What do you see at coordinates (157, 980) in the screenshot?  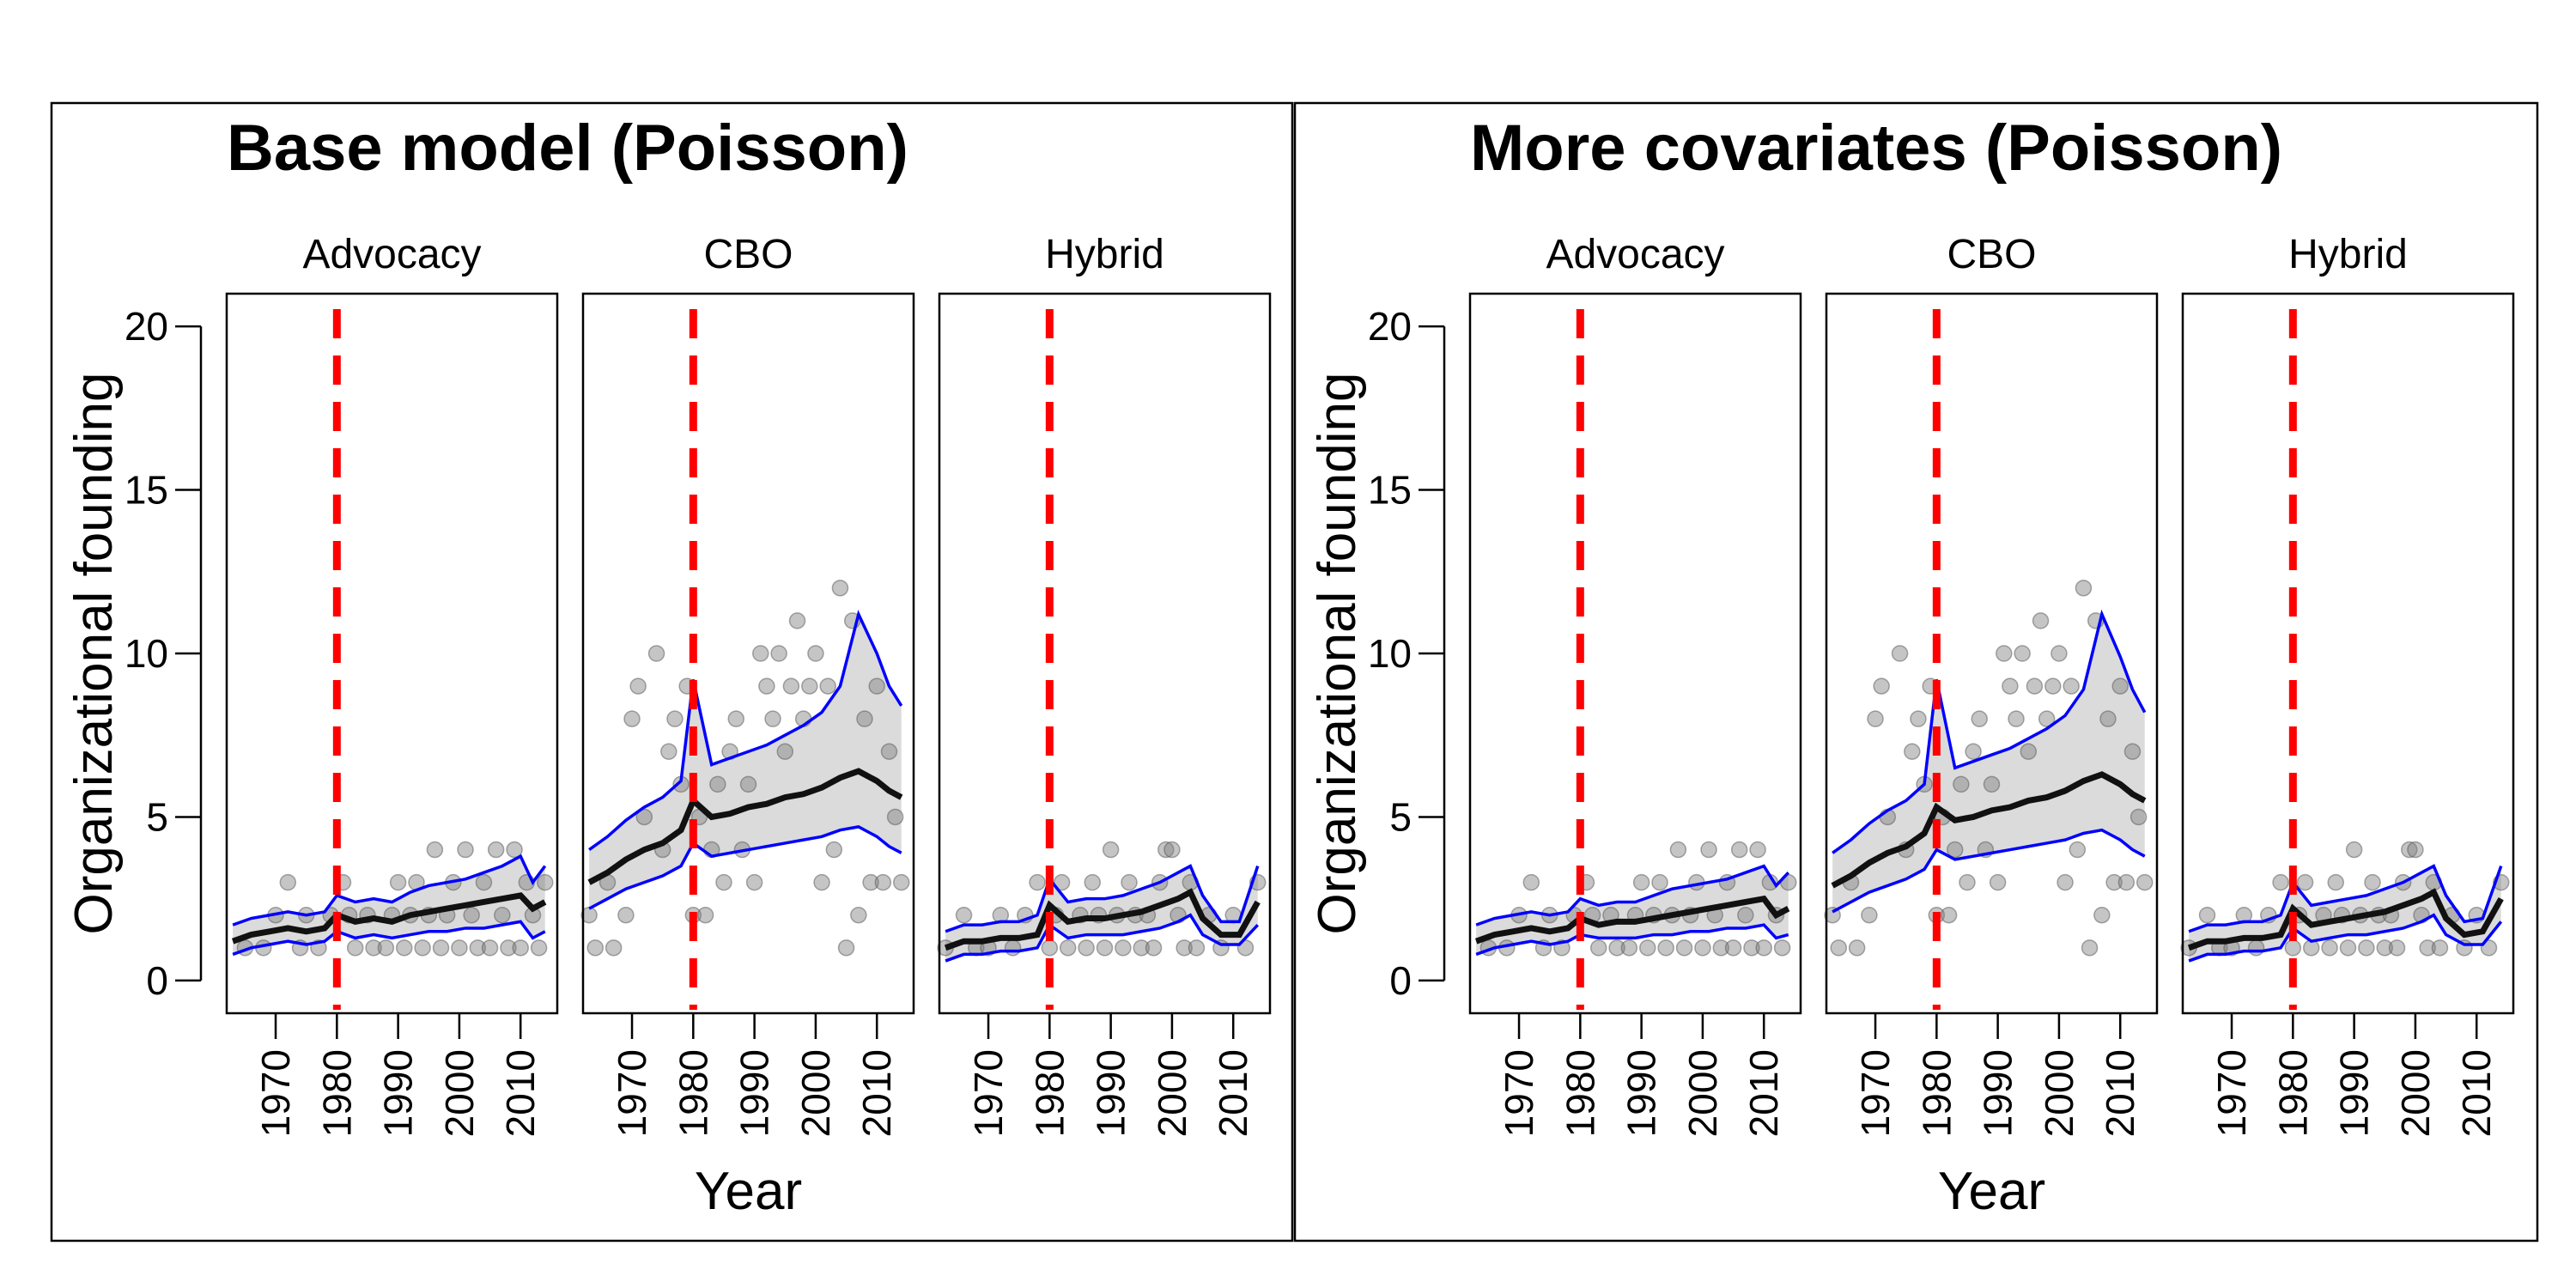 I see `y-tick-label: 0` at bounding box center [157, 980].